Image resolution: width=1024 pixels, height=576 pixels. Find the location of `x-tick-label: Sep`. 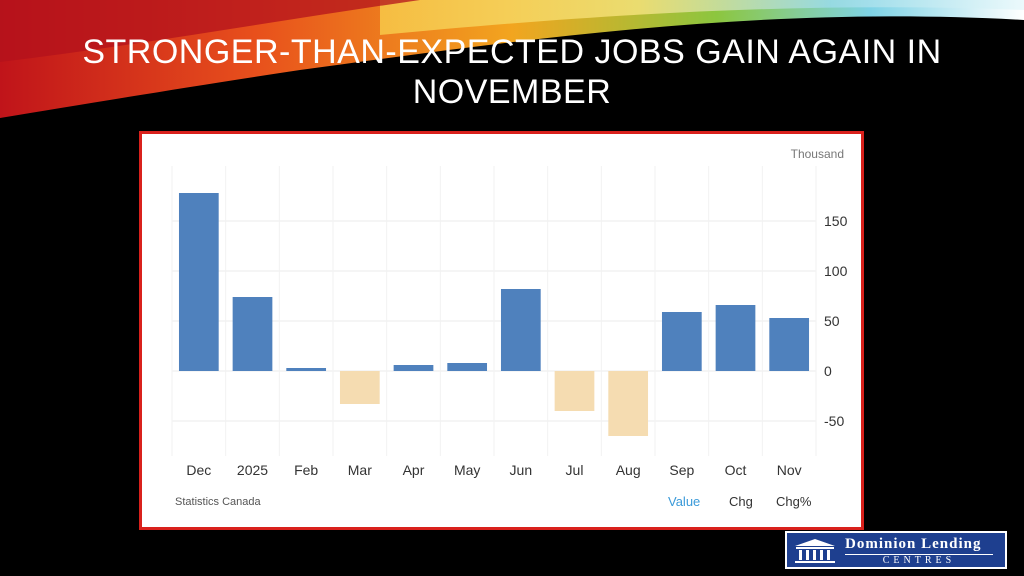

x-tick-label: Sep is located at coordinates (681, 470).